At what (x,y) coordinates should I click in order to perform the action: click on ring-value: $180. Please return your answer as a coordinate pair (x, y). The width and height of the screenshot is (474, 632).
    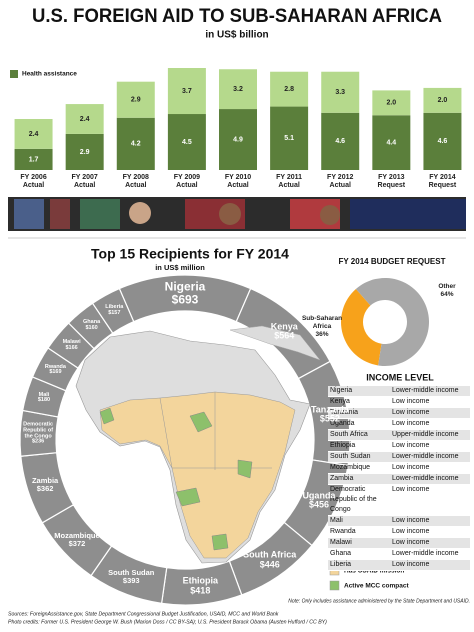
    Looking at the image, I should click on (44, 400).